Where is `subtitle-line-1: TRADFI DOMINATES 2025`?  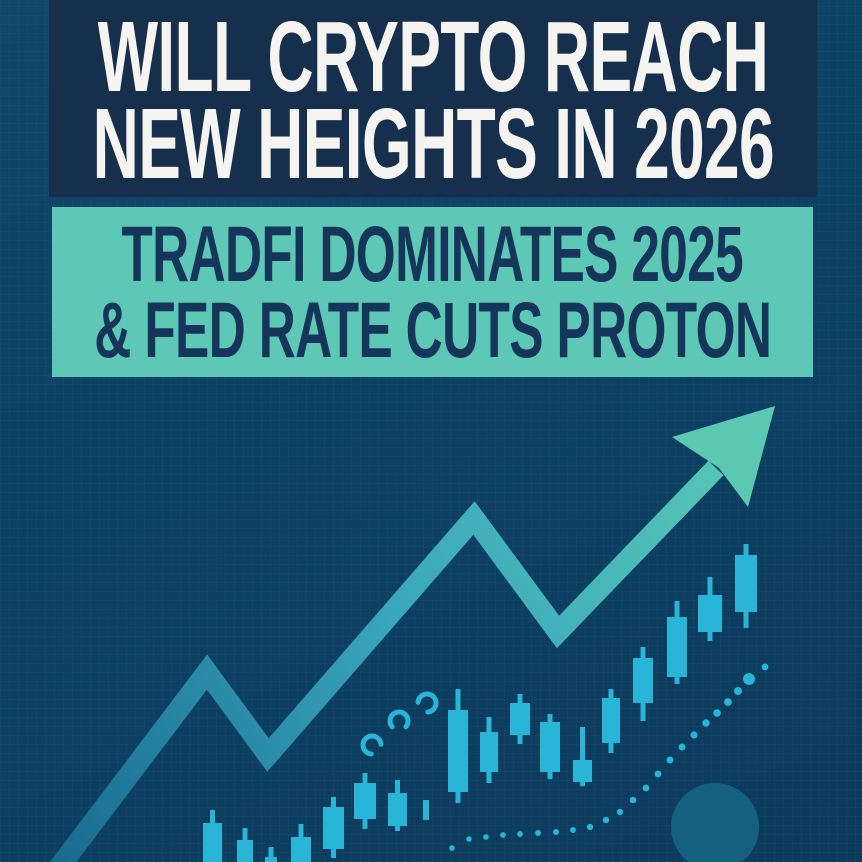 subtitle-line-1: TRADFI DOMINATES 2025 is located at coordinates (432, 254).